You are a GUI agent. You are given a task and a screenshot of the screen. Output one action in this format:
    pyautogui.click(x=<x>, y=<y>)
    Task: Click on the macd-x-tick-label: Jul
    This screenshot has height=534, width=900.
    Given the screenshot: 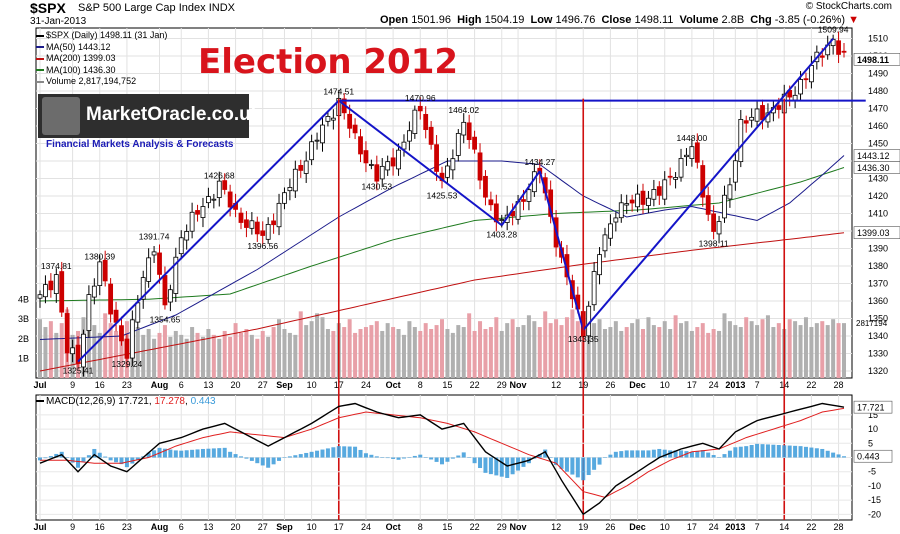 What is the action you would take?
    pyautogui.click(x=39, y=527)
    